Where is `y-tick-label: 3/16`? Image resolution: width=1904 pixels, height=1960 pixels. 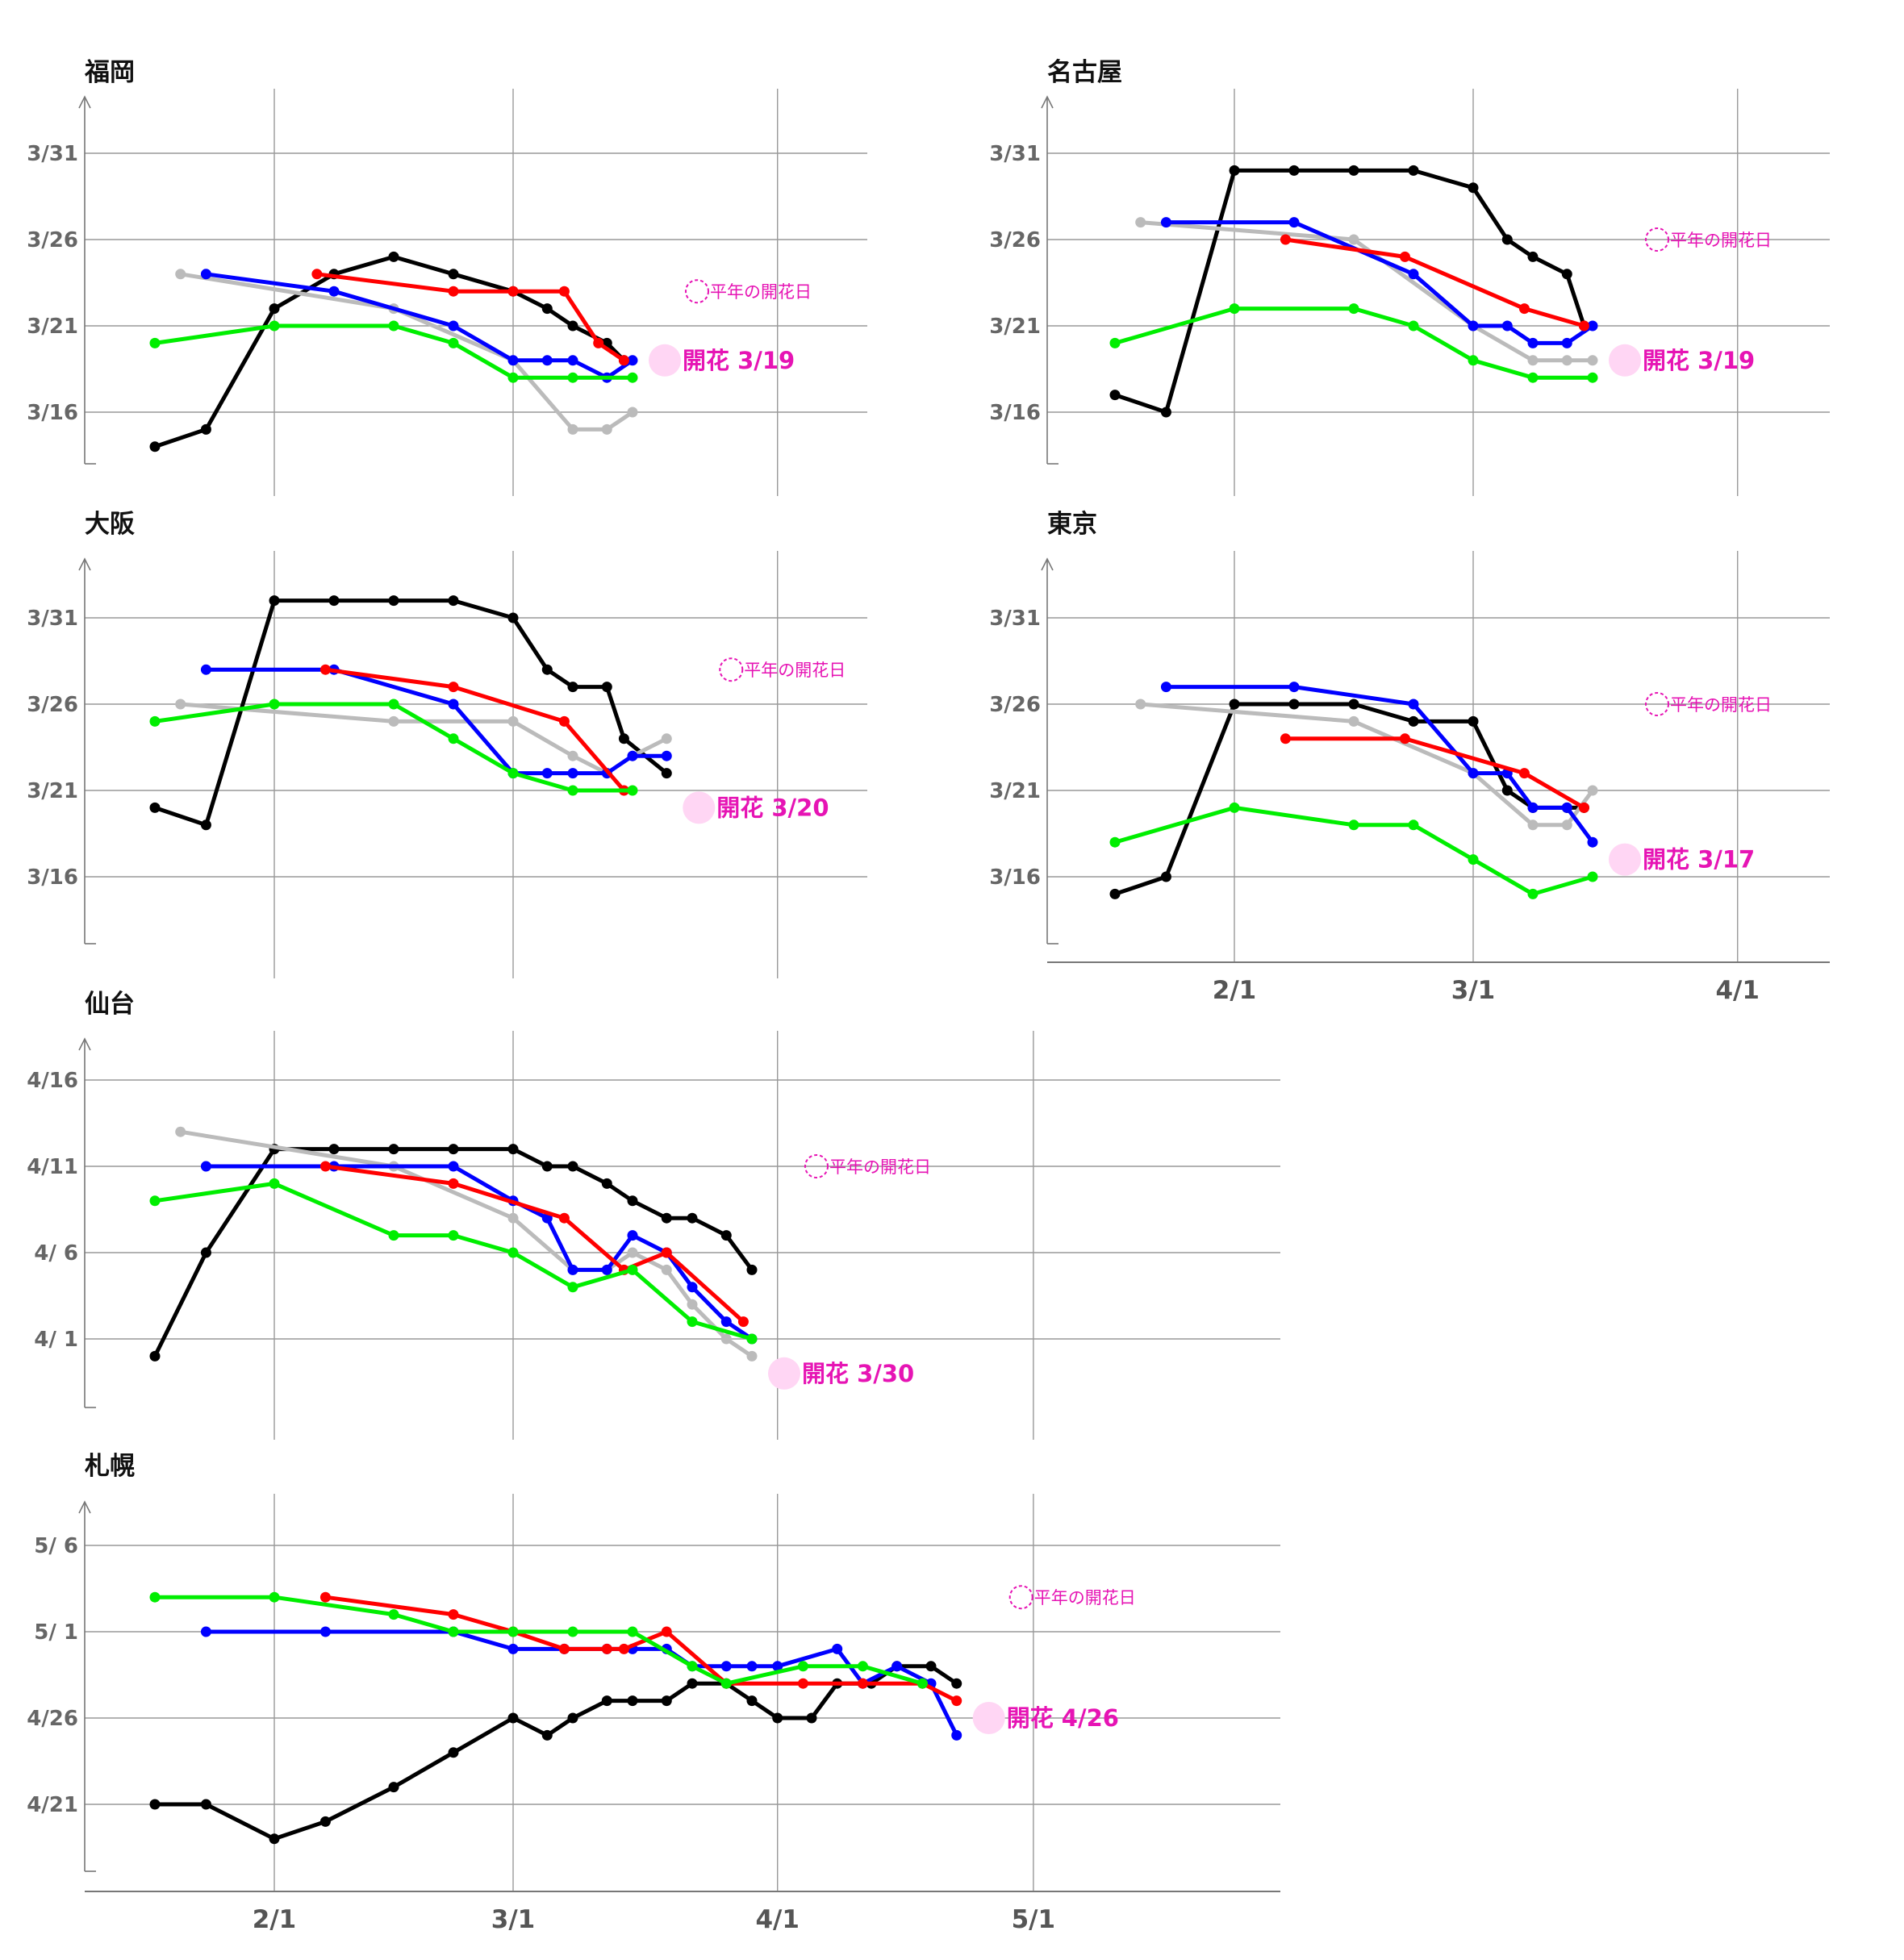 y-tick-label: 3/16 is located at coordinates (1015, 877).